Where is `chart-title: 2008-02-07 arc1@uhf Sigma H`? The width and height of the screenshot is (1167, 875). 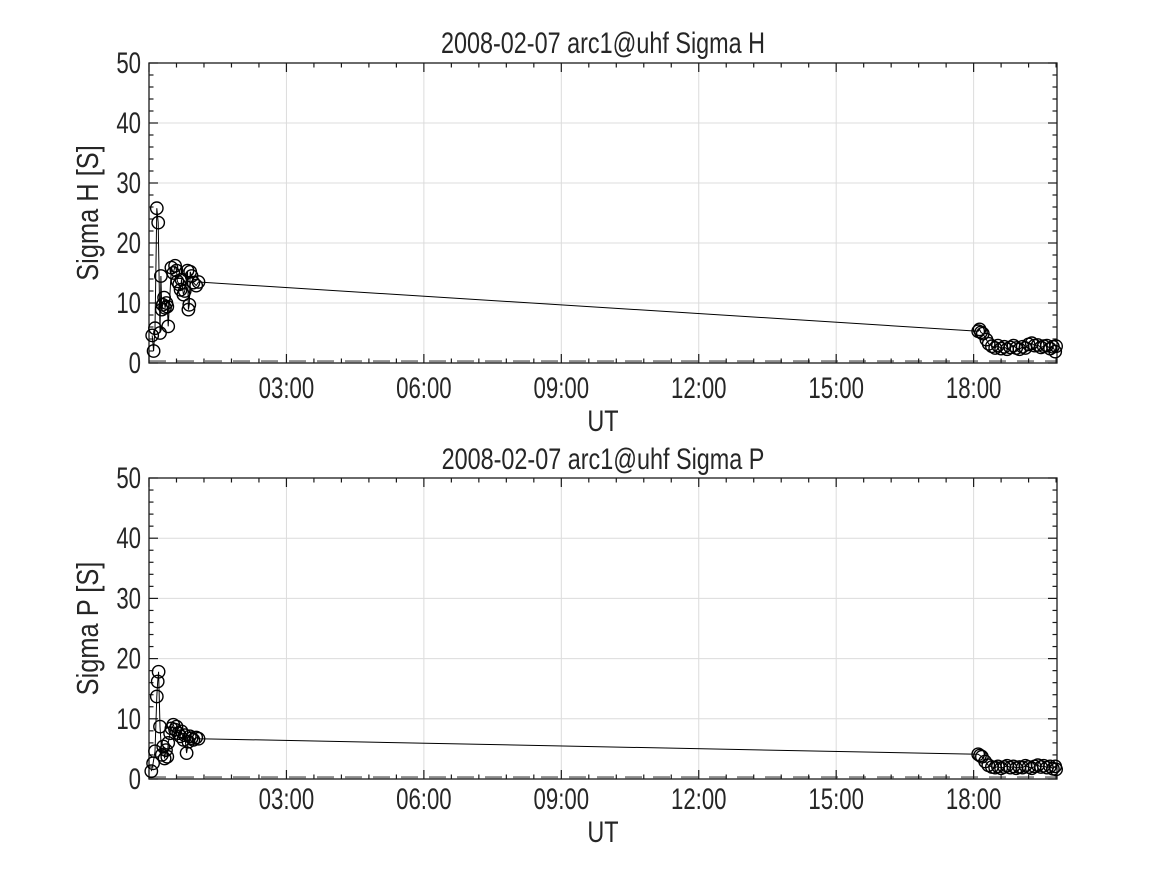 chart-title: 2008-02-07 arc1@uhf Sigma H is located at coordinates (603, 42).